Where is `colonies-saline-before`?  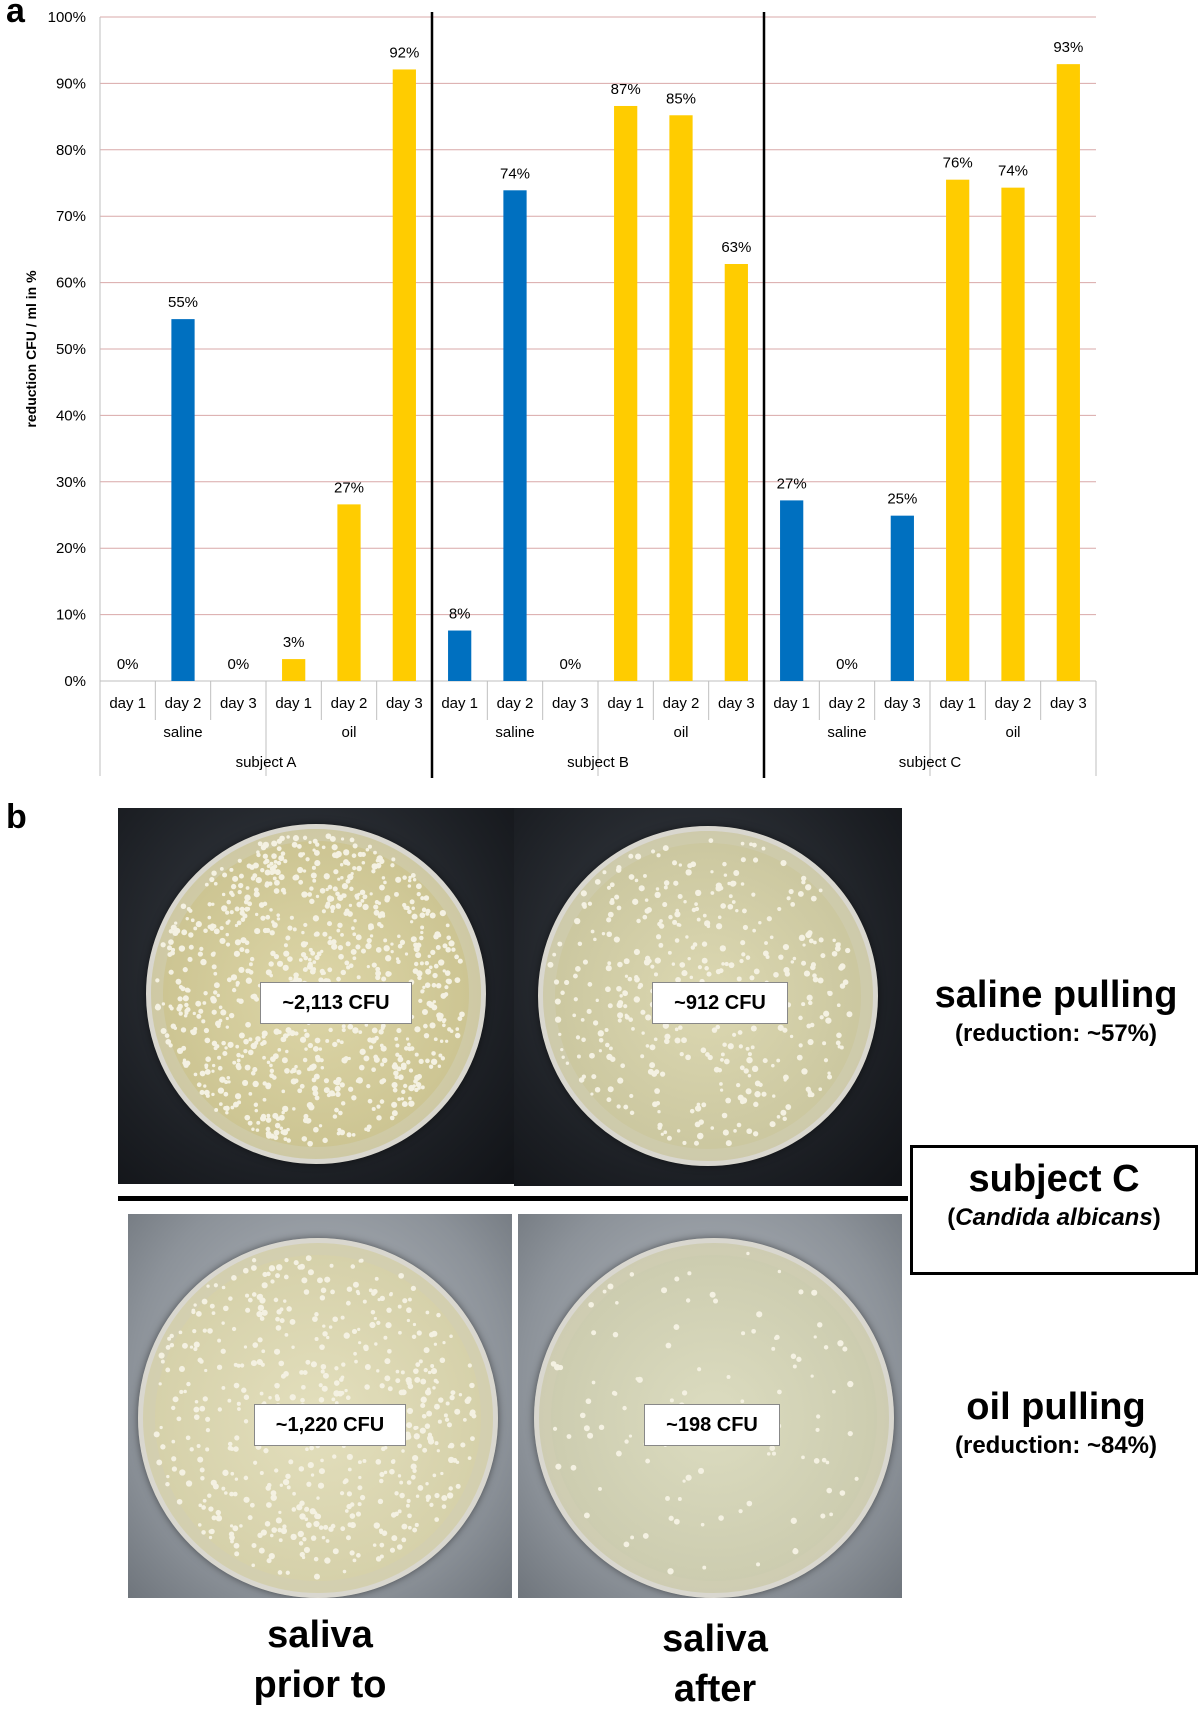 colonies-saline-before is located at coordinates (309, 990).